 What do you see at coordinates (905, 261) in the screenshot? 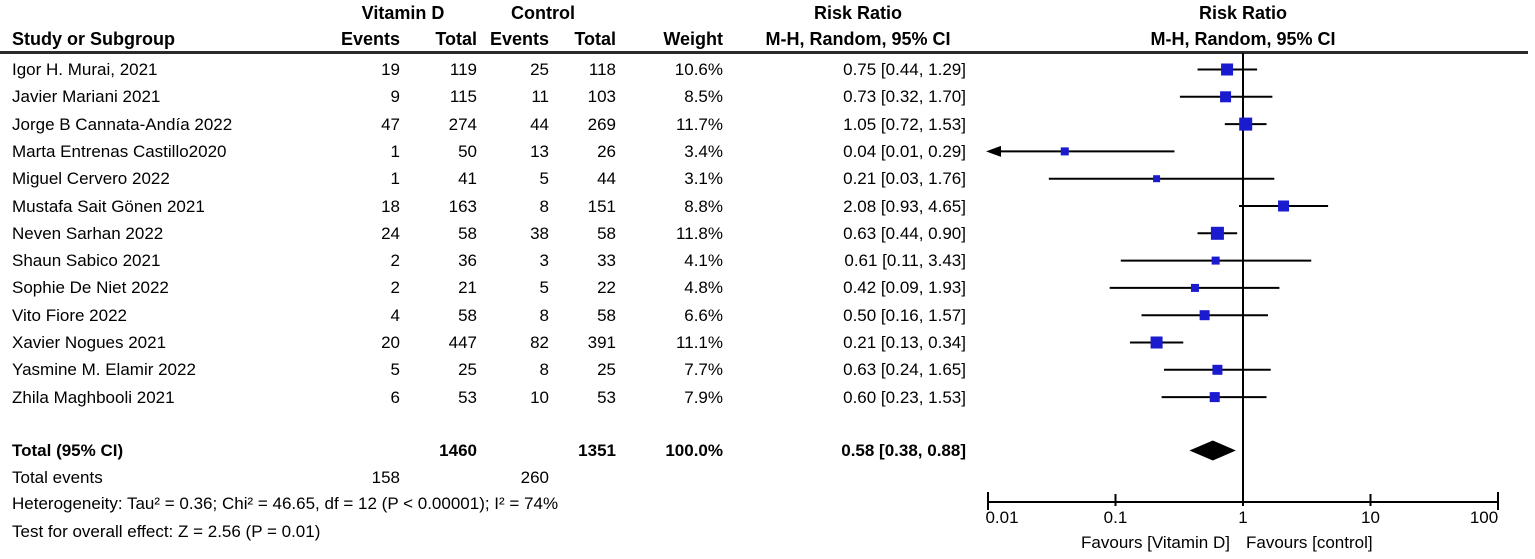
I see `cell-ci_text: 0.61 [0.11, 3.43]` at bounding box center [905, 261].